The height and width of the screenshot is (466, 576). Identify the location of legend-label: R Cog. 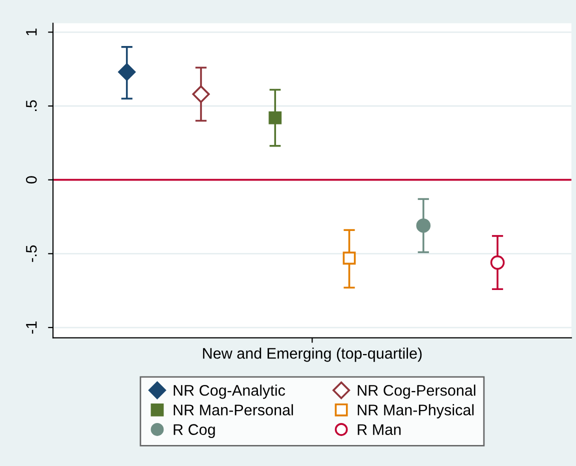
(194, 431).